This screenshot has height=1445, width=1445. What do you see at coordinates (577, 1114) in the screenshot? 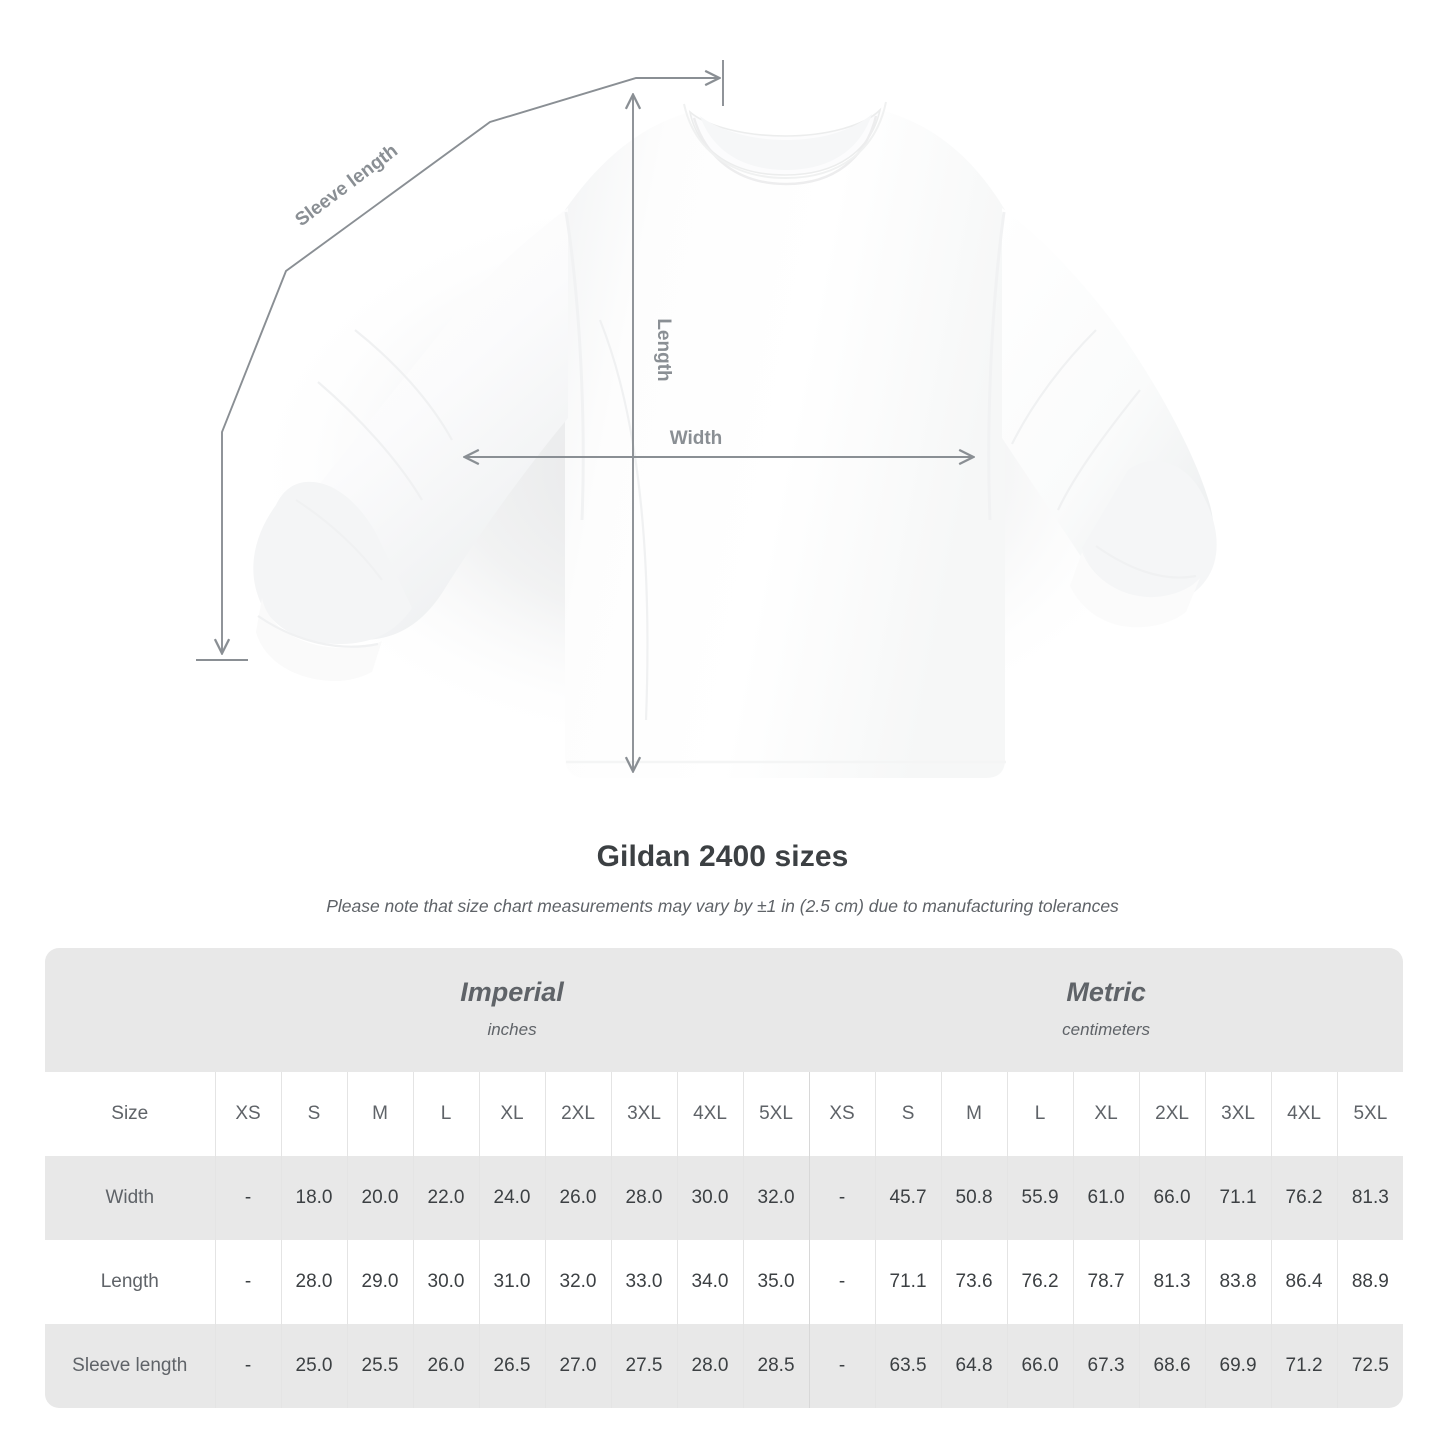
I see `size-header-imperial-2xl: 2XL` at bounding box center [577, 1114].